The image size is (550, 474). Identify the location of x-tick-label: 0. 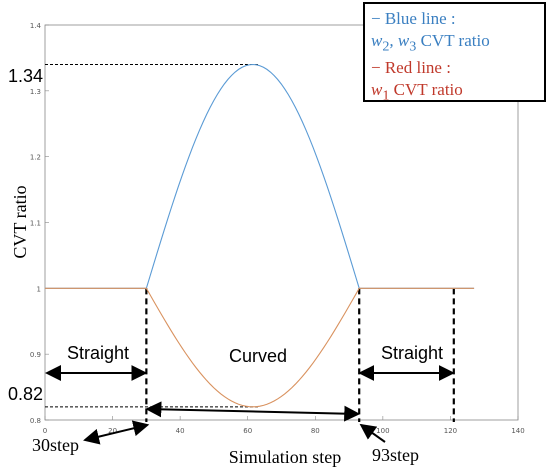
(45, 431).